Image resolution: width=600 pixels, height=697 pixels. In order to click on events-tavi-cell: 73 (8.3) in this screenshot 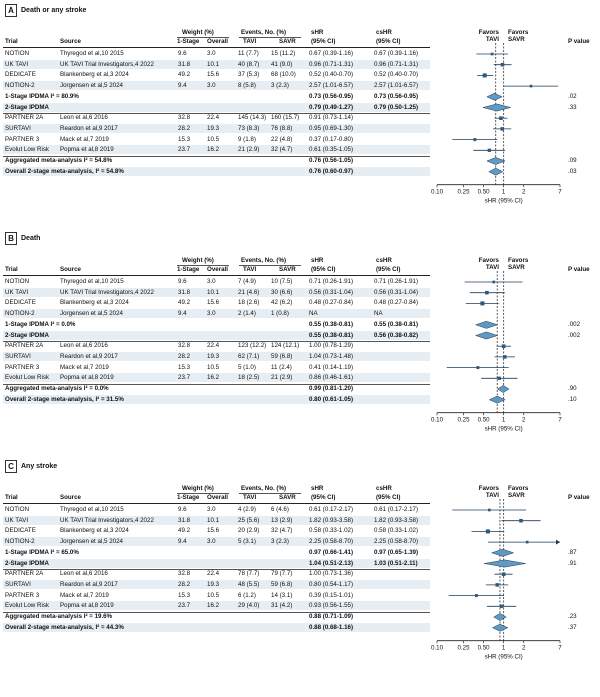, I will do `click(249, 128)`.